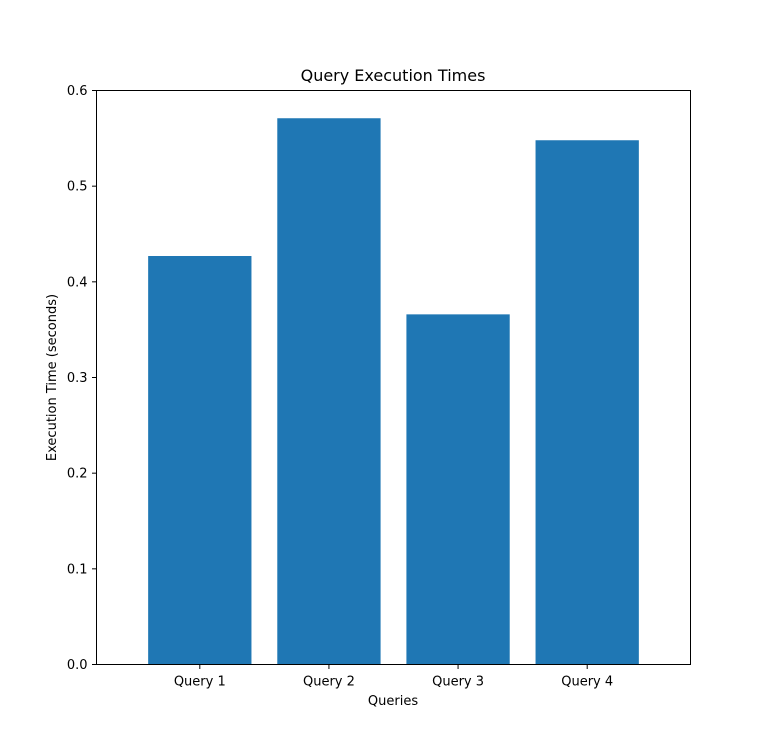  Describe the element at coordinates (77, 474) in the screenshot. I see `y-tick-label: 0.2` at that location.